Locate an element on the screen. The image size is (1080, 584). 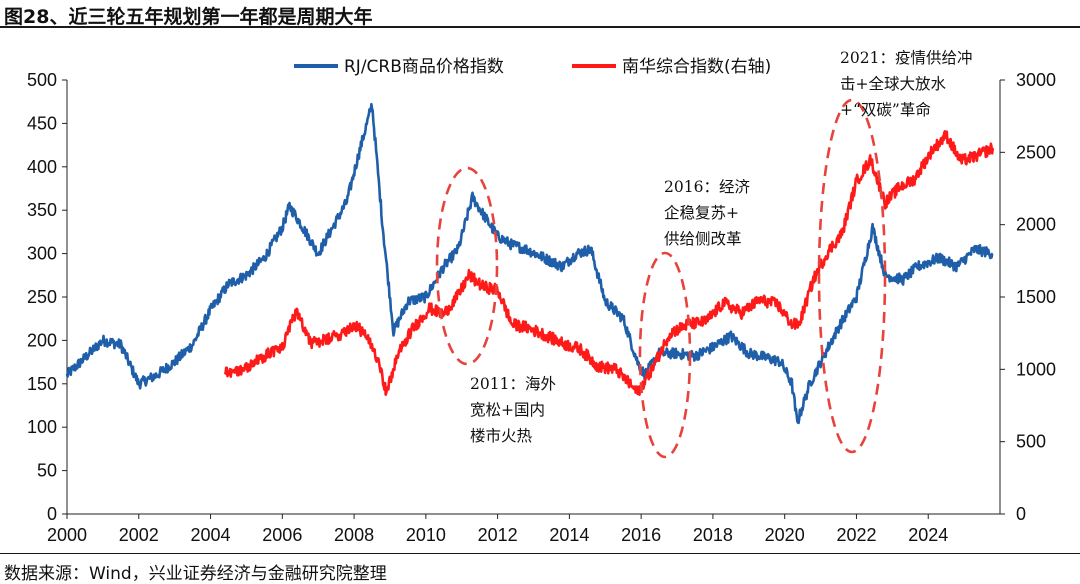
y-left-tick-label: 150 is located at coordinates (42, 384).